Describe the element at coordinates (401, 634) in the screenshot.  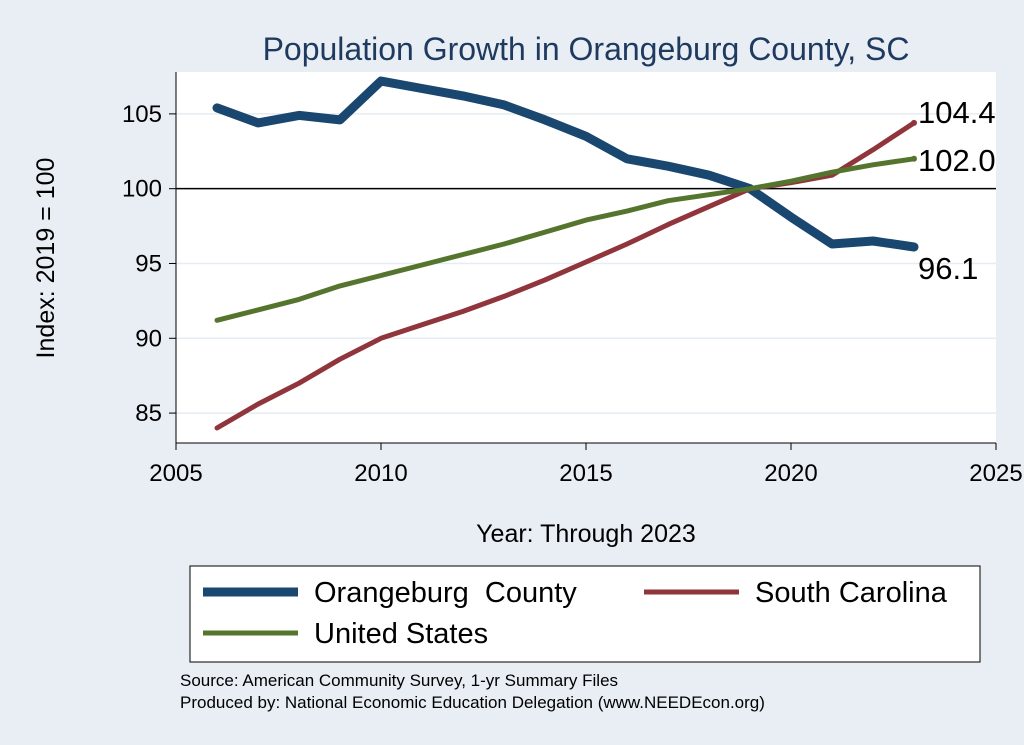
I see `legend-label-3: United States` at that location.